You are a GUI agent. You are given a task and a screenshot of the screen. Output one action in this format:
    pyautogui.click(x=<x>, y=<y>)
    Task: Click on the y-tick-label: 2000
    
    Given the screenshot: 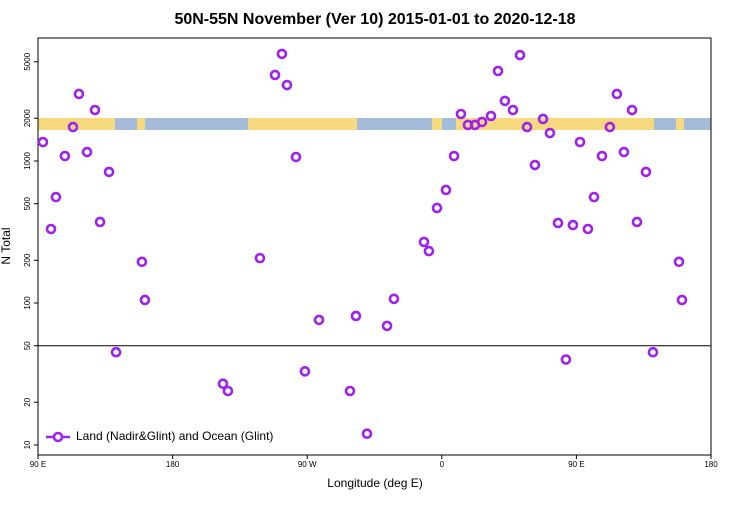 What is the action you would take?
    pyautogui.click(x=27, y=118)
    